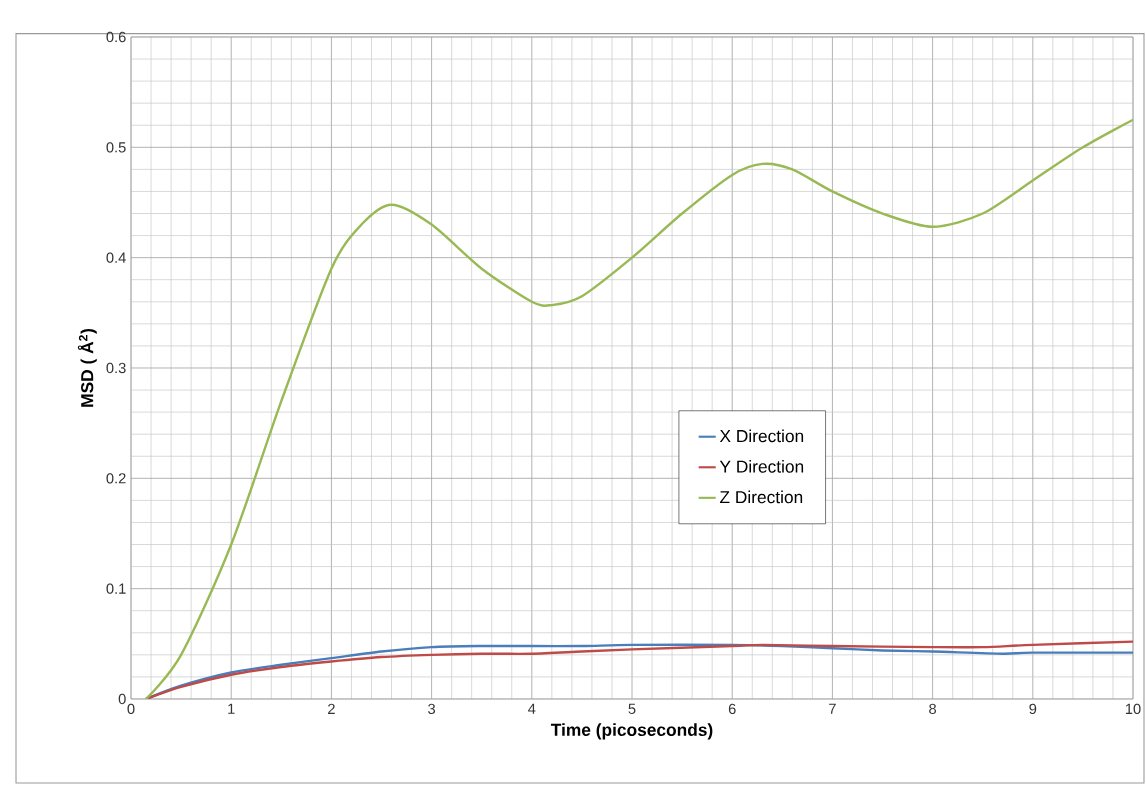 This screenshot has width=1146, height=791. What do you see at coordinates (331, 708) in the screenshot?
I see `x-tick-label: 2` at bounding box center [331, 708].